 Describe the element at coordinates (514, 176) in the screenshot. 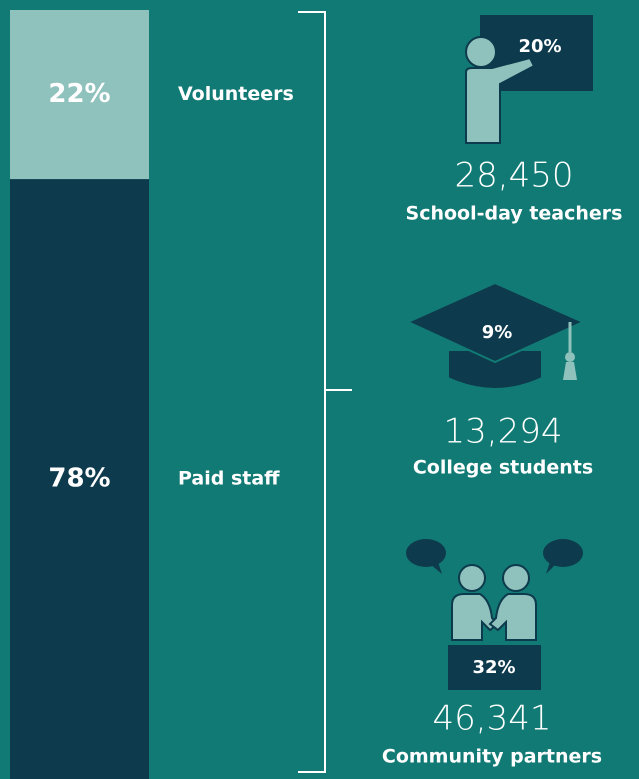

I see `count: 28,450` at that location.